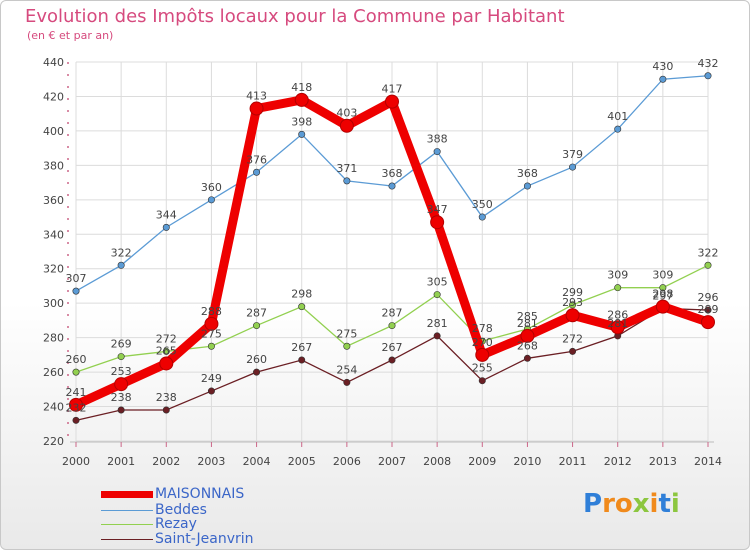 Image resolution: width=750 pixels, height=550 pixels. I want to click on data-label-maisonnais: 281, so click(527, 323).